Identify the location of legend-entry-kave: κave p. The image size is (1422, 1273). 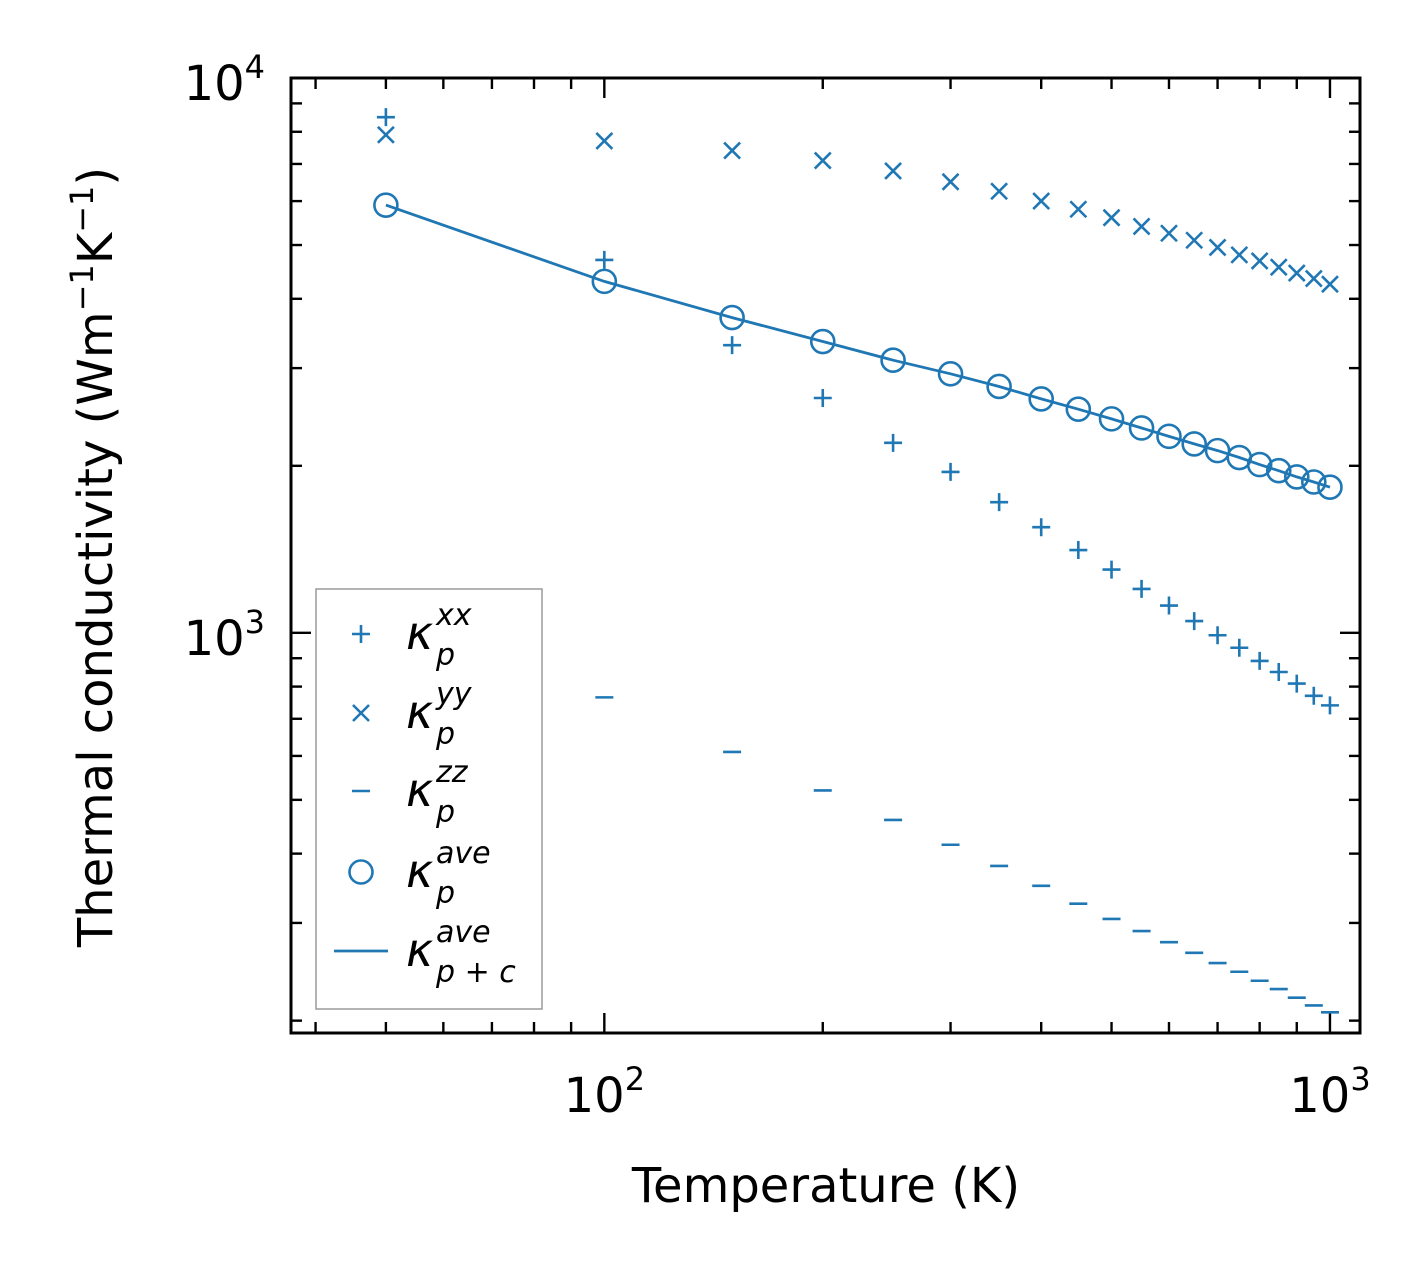
(419, 873).